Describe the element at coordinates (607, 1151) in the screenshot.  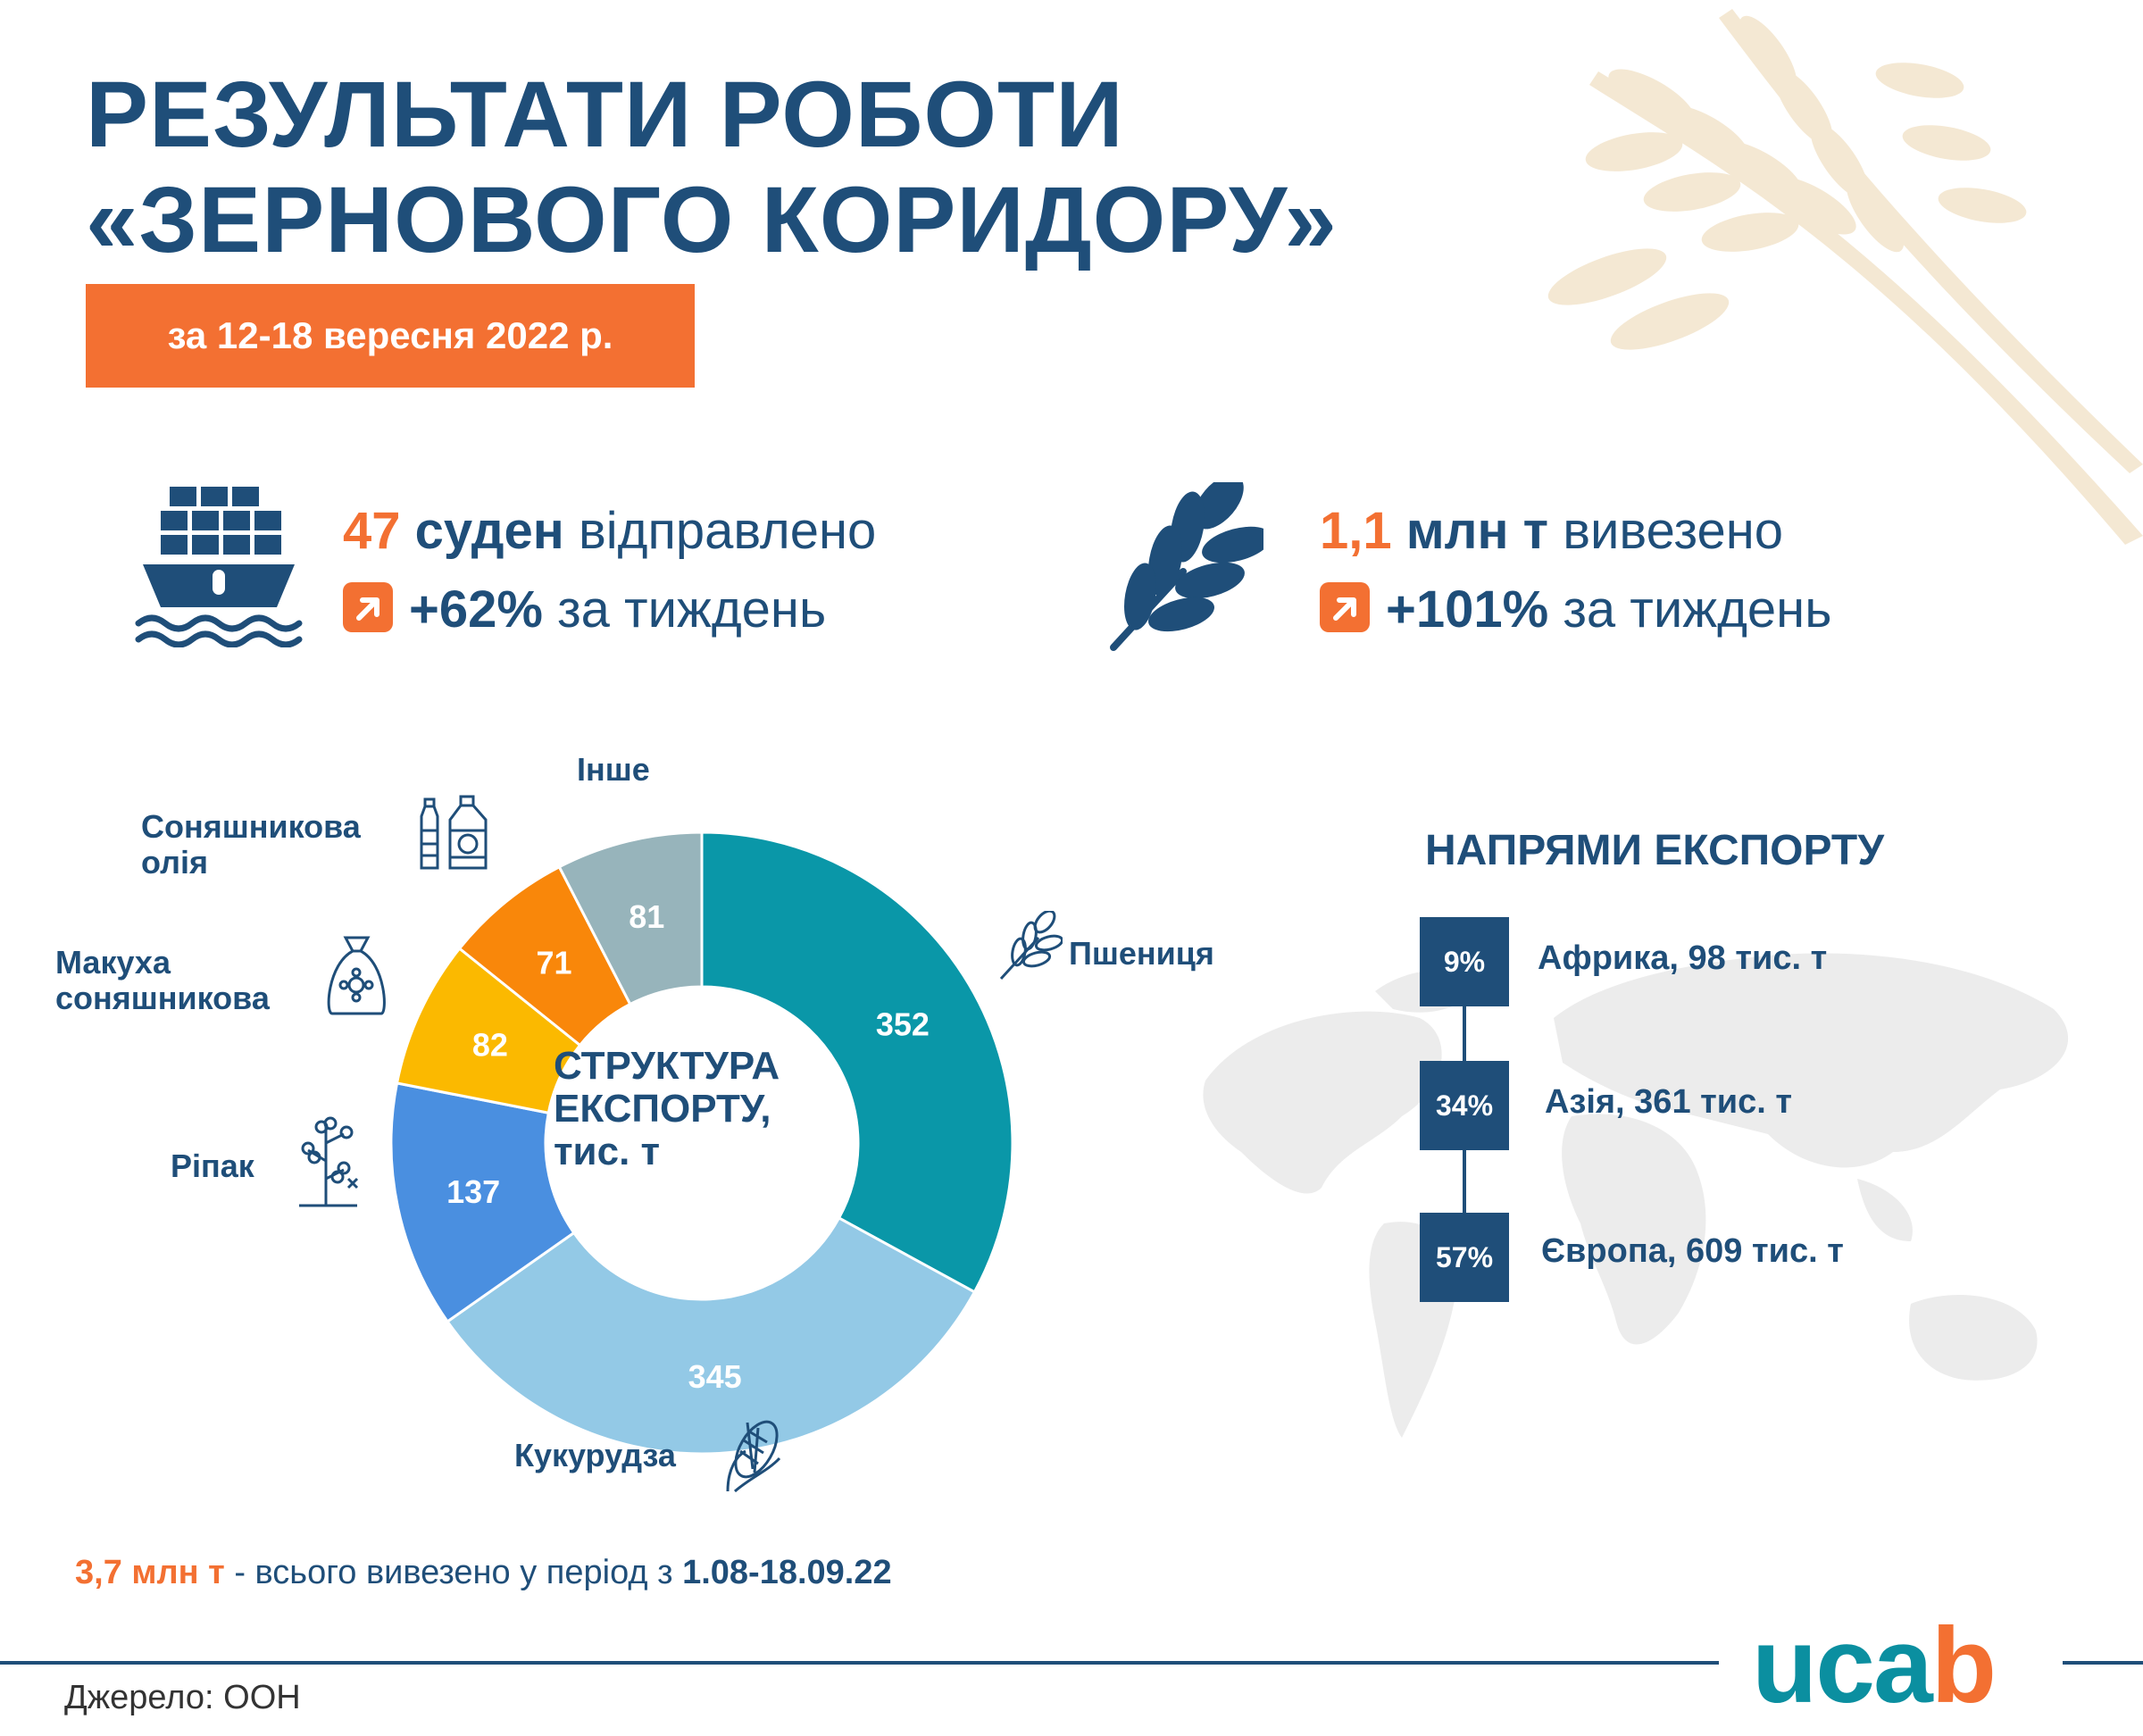
I see `center-label-line-3: тис. т` at that location.